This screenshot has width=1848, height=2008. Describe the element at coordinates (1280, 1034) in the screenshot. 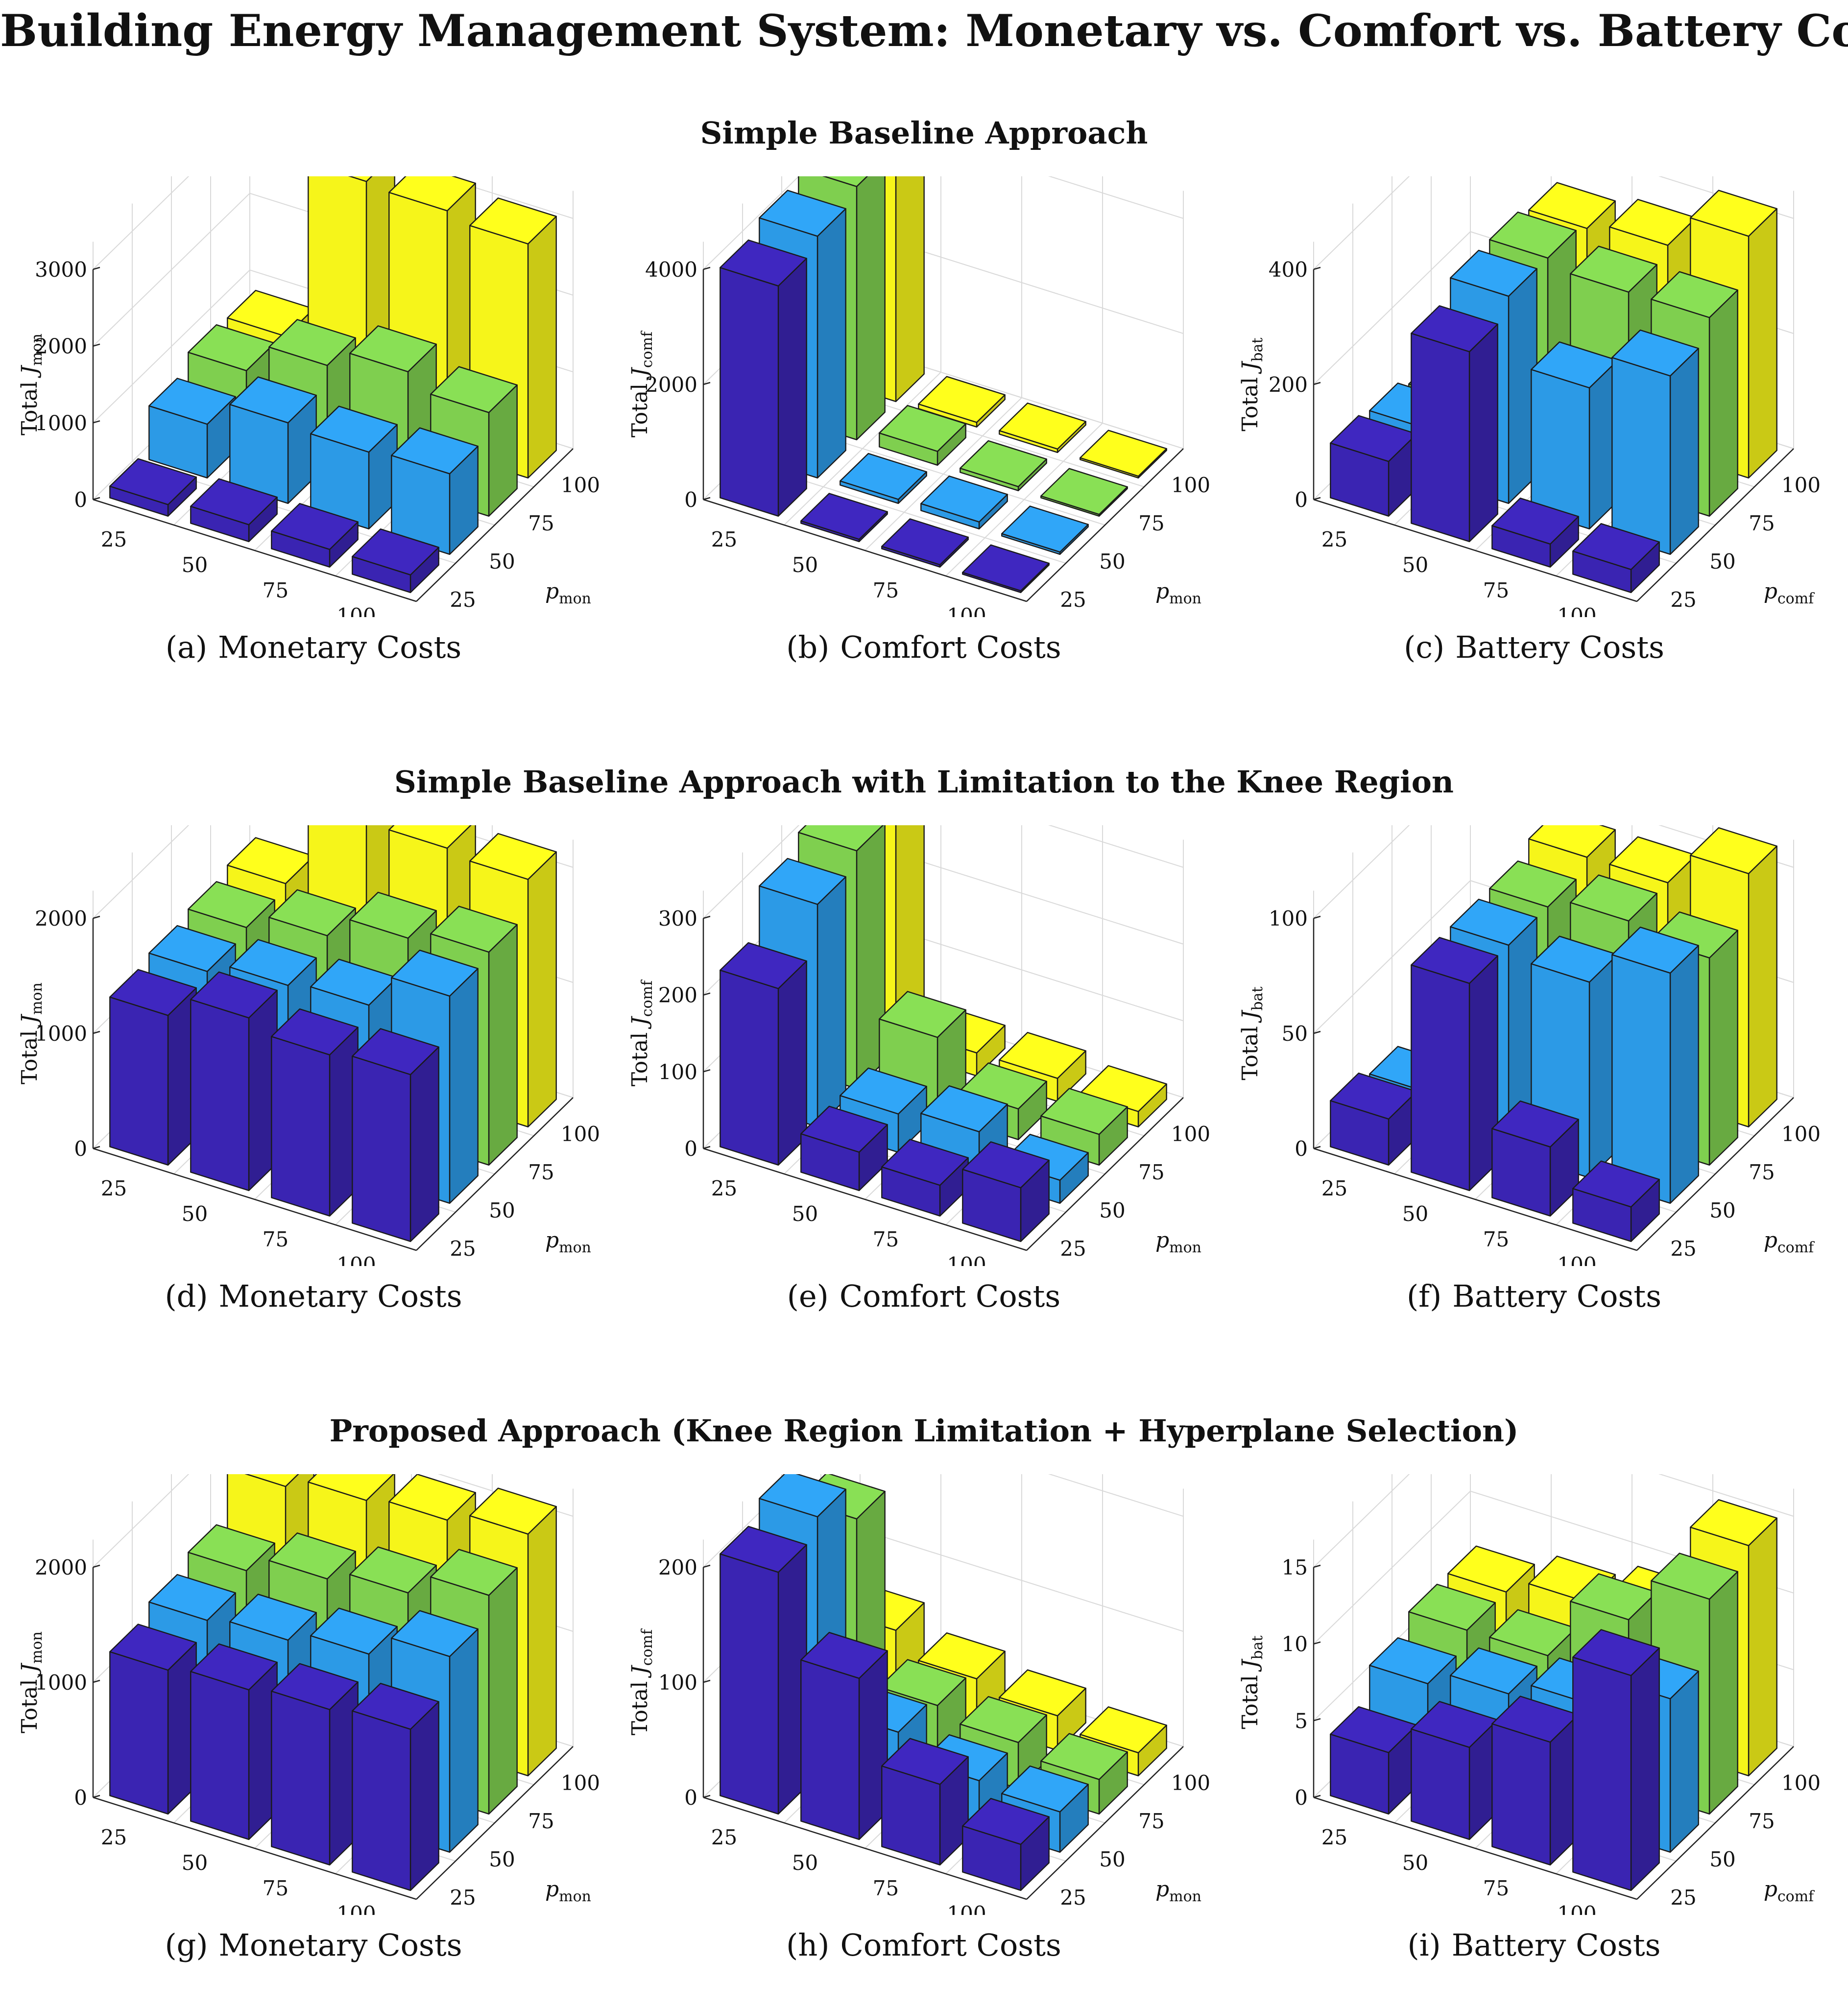

I see `z-axis: 0 50 100 Total Jbat` at that location.